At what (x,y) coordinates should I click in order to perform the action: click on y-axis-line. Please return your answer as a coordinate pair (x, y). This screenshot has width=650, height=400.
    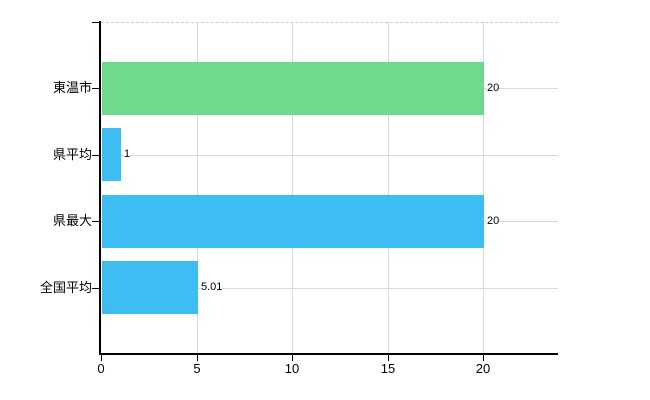
    Looking at the image, I should click on (100, 188).